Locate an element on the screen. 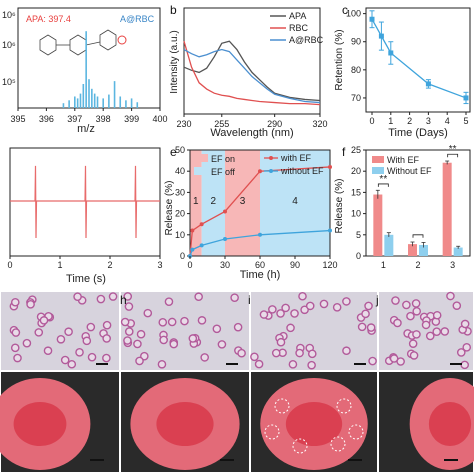  panel-f-letter: f is located at coordinates (344, 152).